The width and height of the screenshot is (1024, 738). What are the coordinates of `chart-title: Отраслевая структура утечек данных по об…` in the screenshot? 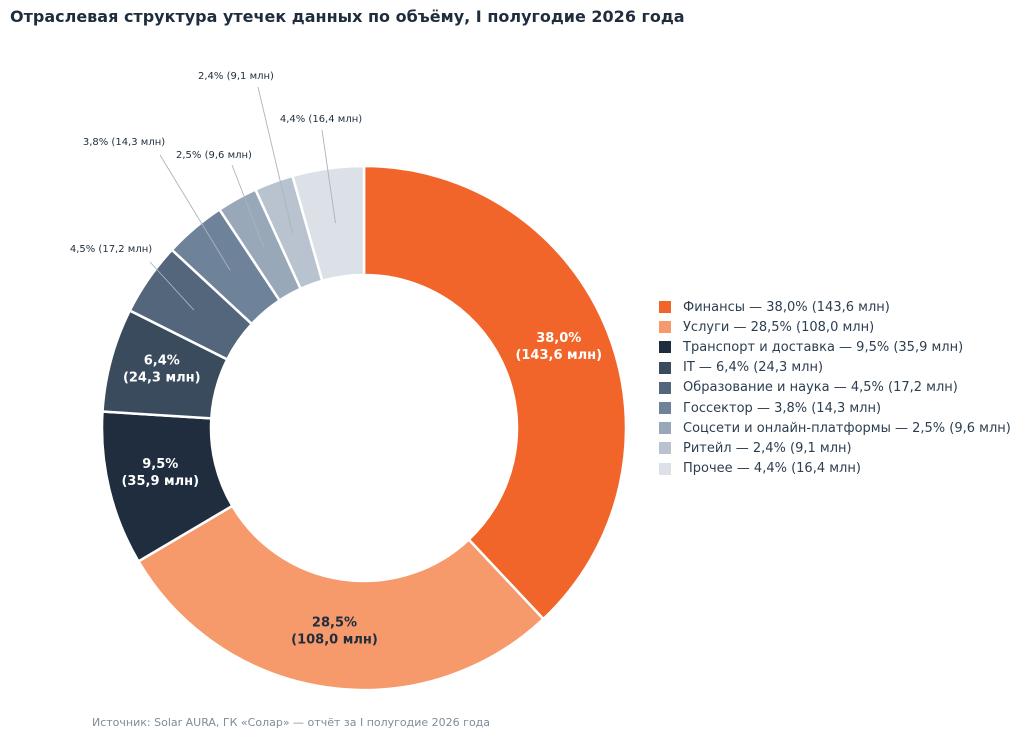 It's located at (347, 16).